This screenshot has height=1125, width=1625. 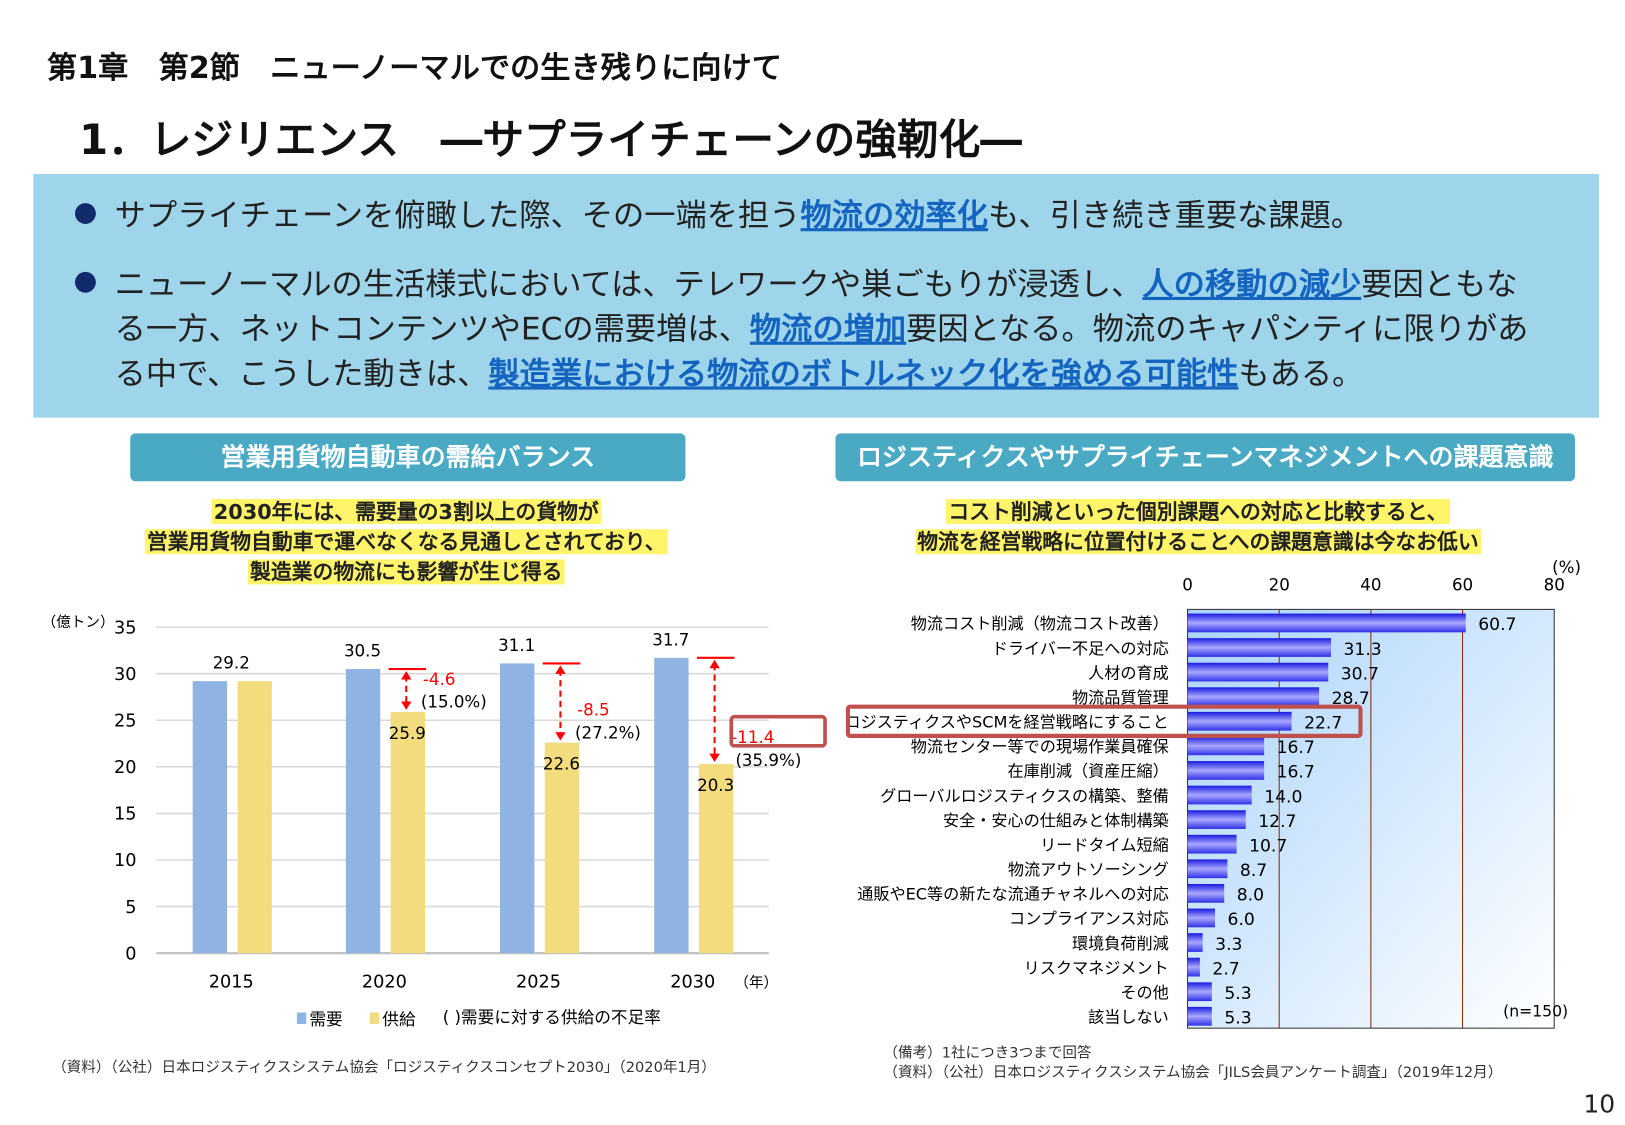 What do you see at coordinates (1277, 822) in the screenshot?
I see `data-label: 12.7` at bounding box center [1277, 822].